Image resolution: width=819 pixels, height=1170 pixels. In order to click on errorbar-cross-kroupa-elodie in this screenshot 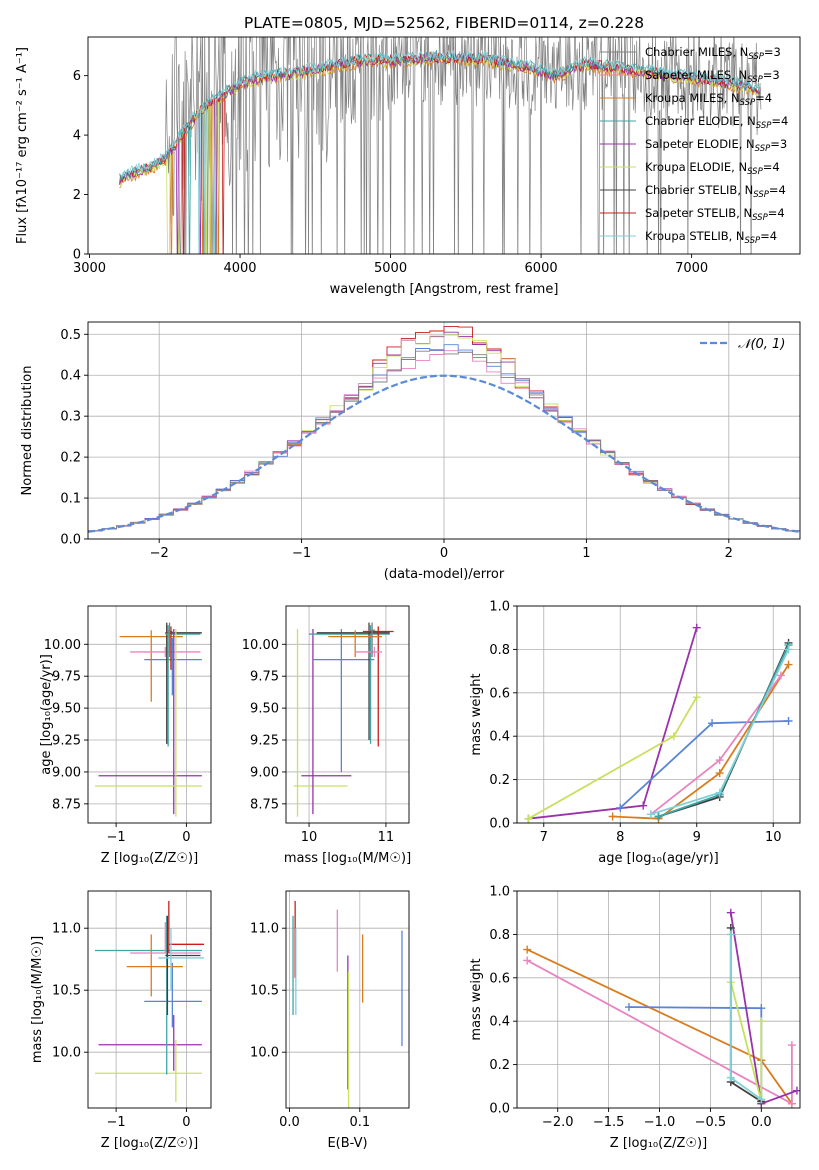, I will do `click(148, 722)`.